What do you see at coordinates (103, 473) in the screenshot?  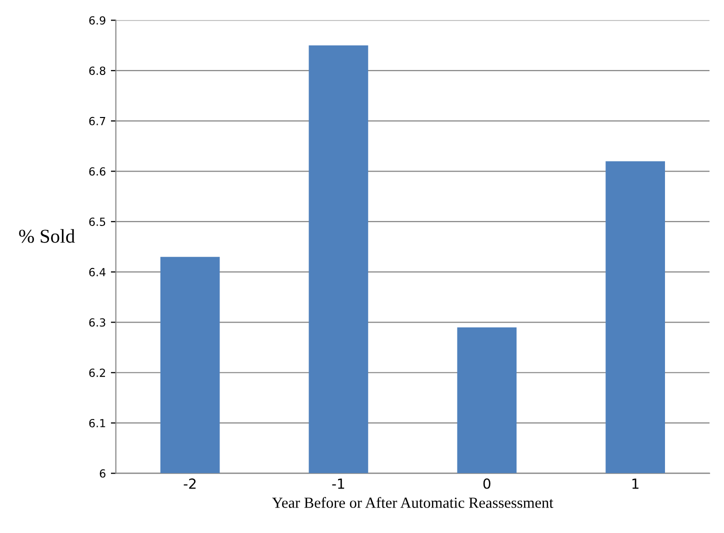 I see `y-tick-label: 6` at bounding box center [103, 473].